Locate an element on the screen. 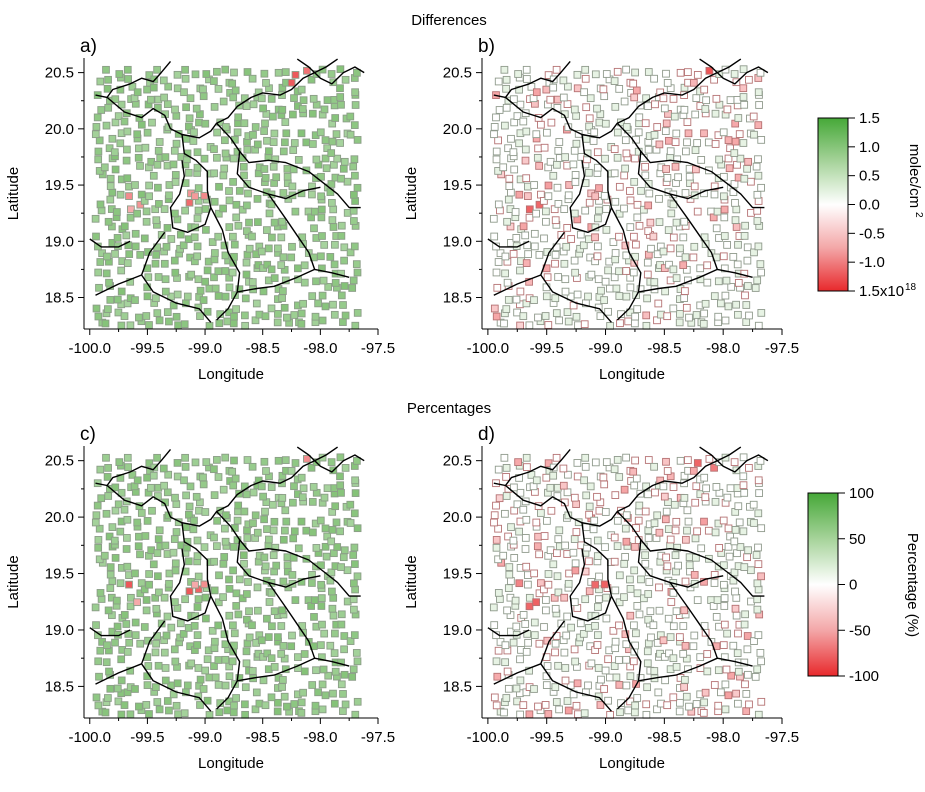  data-markers is located at coordinates (226, 586).